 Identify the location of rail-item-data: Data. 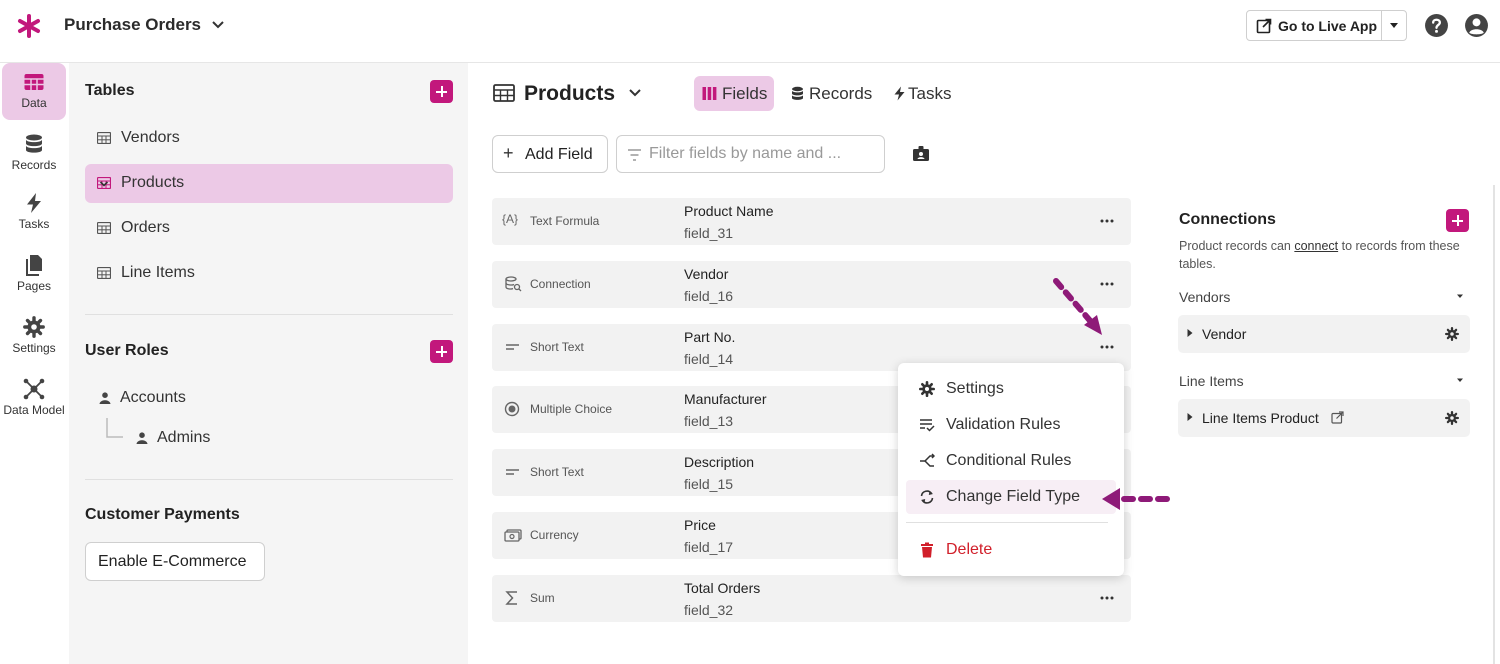
(34, 91).